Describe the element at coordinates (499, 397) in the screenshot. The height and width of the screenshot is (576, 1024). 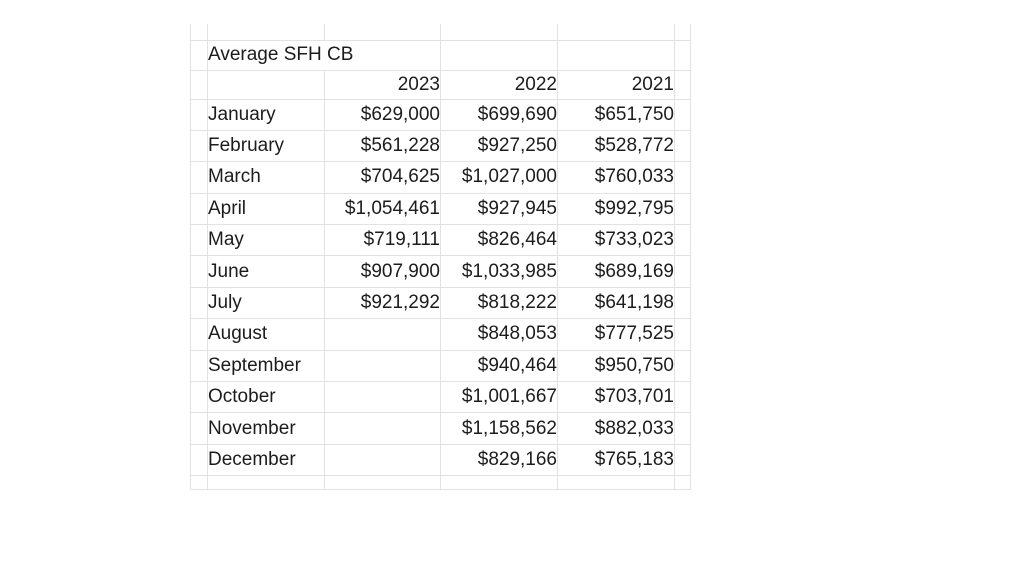
I see `value-cell-2022: $1,001,667` at that location.